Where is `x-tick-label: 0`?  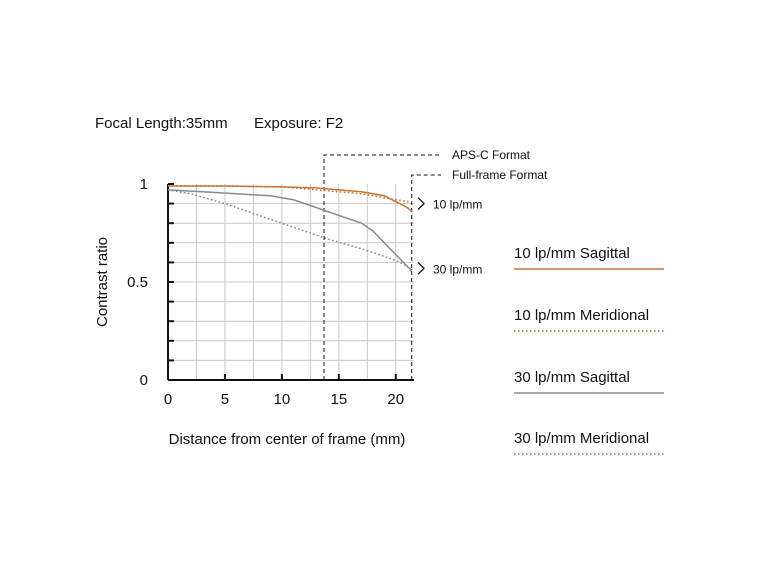
x-tick-label: 0 is located at coordinates (168, 399).